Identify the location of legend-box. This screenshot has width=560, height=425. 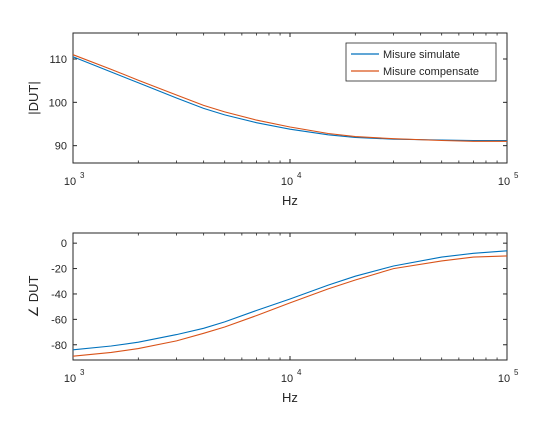
(421, 62).